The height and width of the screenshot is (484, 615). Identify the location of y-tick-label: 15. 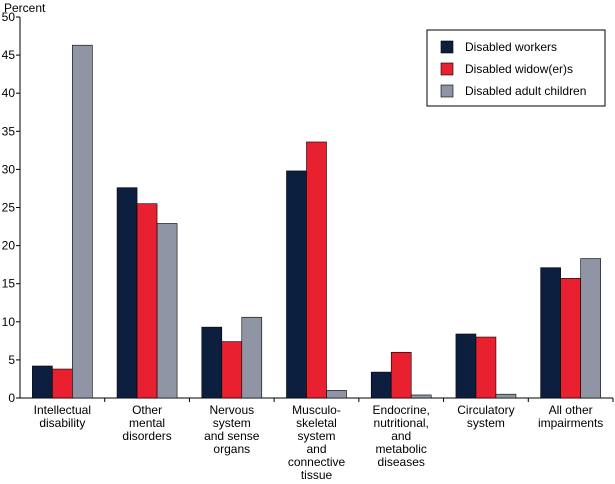
(9, 284).